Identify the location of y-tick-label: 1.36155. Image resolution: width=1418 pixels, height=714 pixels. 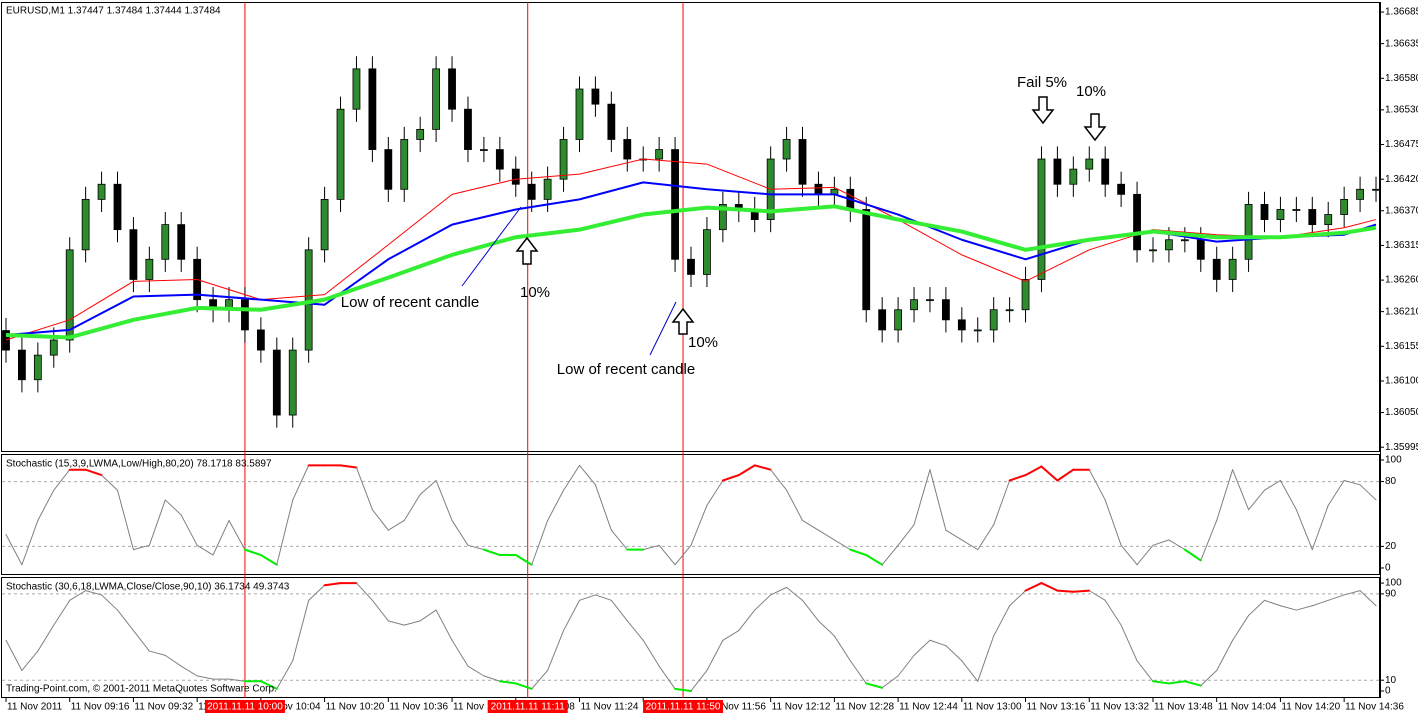
(1401, 346).